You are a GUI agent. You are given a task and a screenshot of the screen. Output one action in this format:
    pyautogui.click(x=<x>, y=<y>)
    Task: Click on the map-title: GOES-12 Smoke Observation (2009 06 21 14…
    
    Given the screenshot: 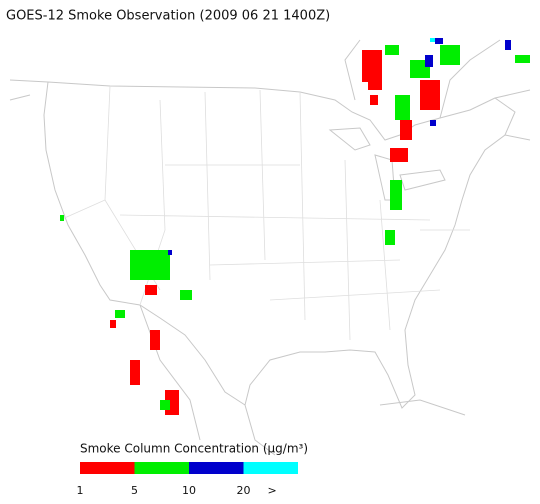 What is the action you would take?
    pyautogui.click(x=168, y=16)
    